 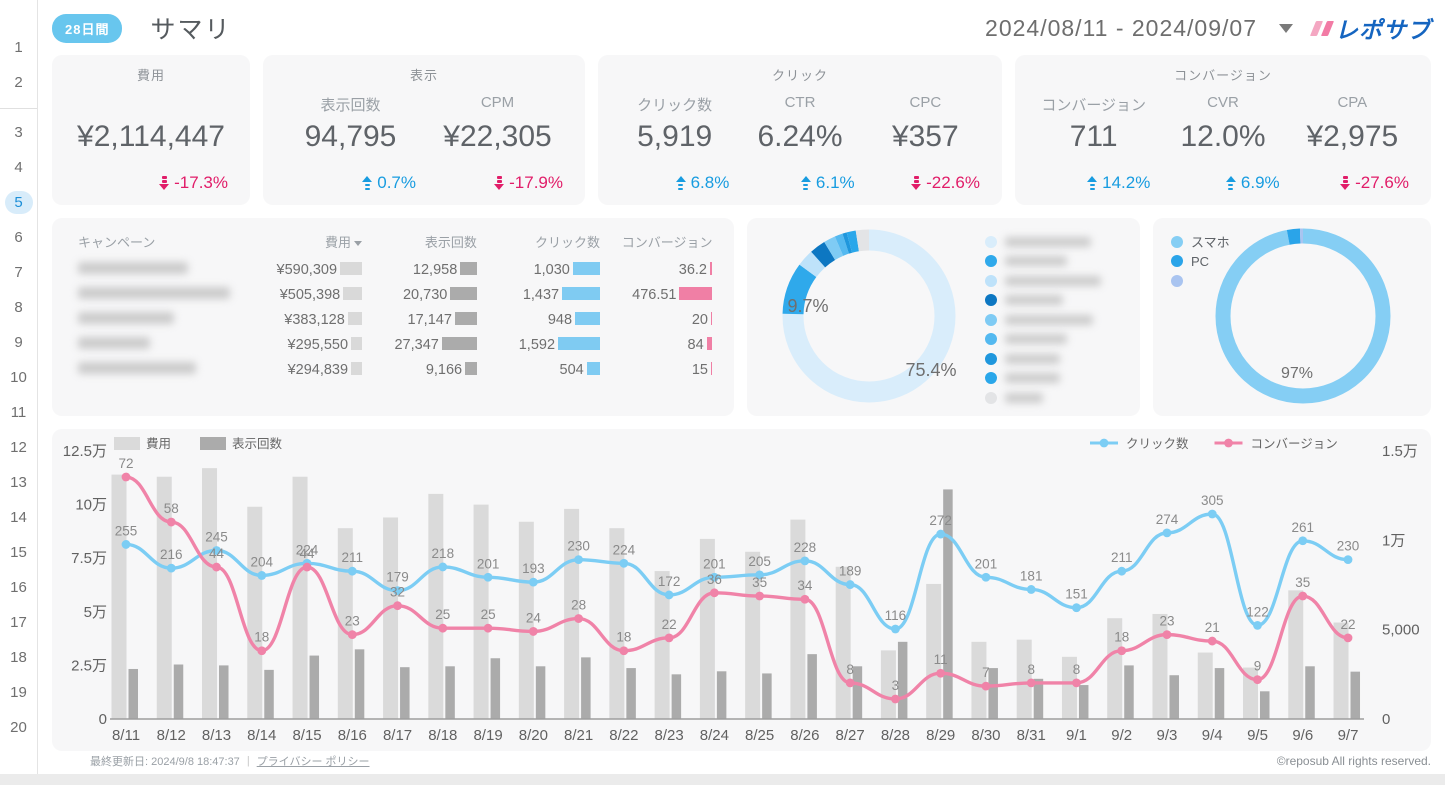 What do you see at coordinates (350, 105) in the screenshot?
I see `kpi-metric-label: 表示回数` at bounding box center [350, 105].